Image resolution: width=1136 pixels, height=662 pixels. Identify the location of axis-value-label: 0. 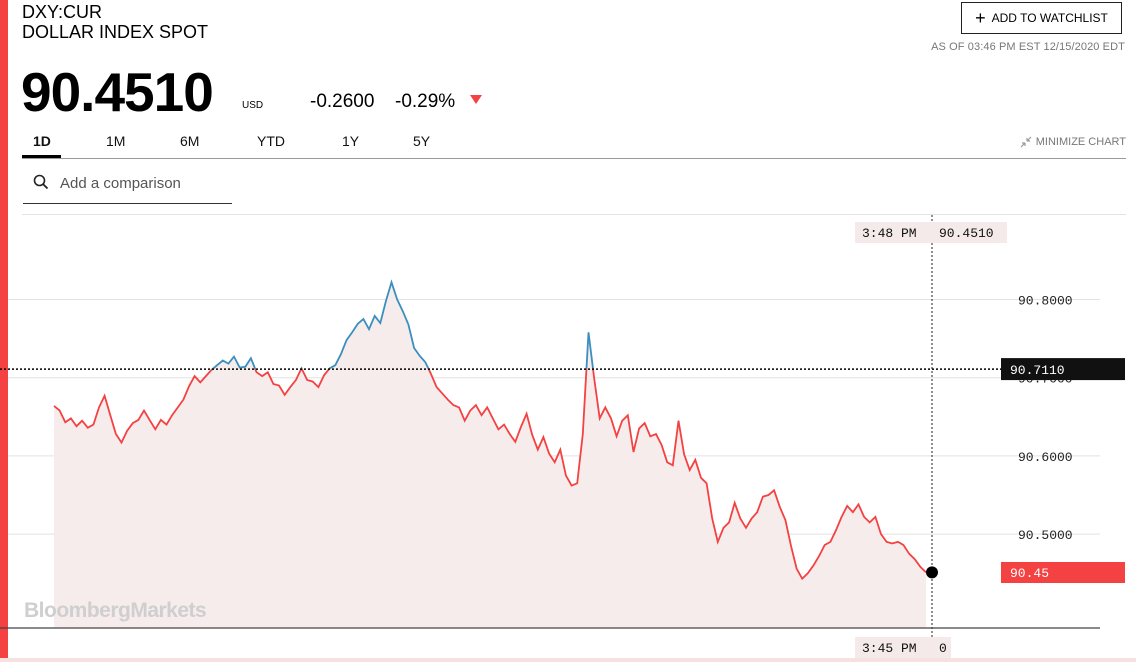
(943, 648).